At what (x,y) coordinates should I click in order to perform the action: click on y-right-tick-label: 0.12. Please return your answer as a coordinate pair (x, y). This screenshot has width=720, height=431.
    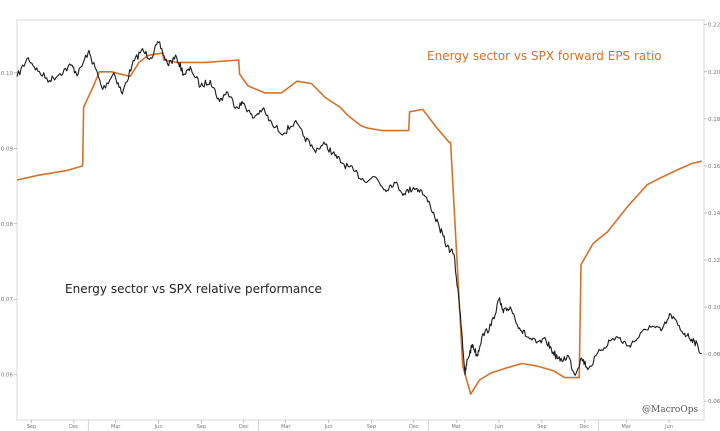
    Looking at the image, I should click on (714, 261).